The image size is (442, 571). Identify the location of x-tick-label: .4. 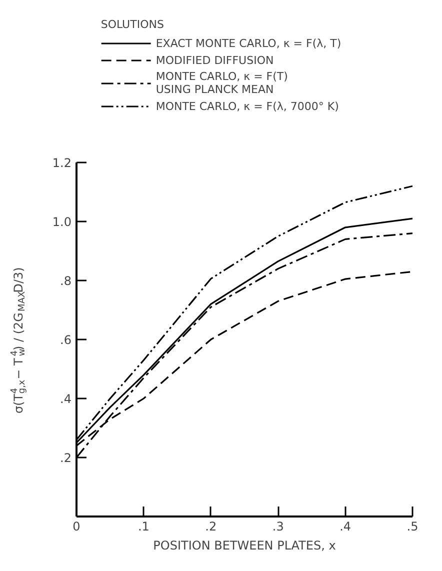
(346, 527).